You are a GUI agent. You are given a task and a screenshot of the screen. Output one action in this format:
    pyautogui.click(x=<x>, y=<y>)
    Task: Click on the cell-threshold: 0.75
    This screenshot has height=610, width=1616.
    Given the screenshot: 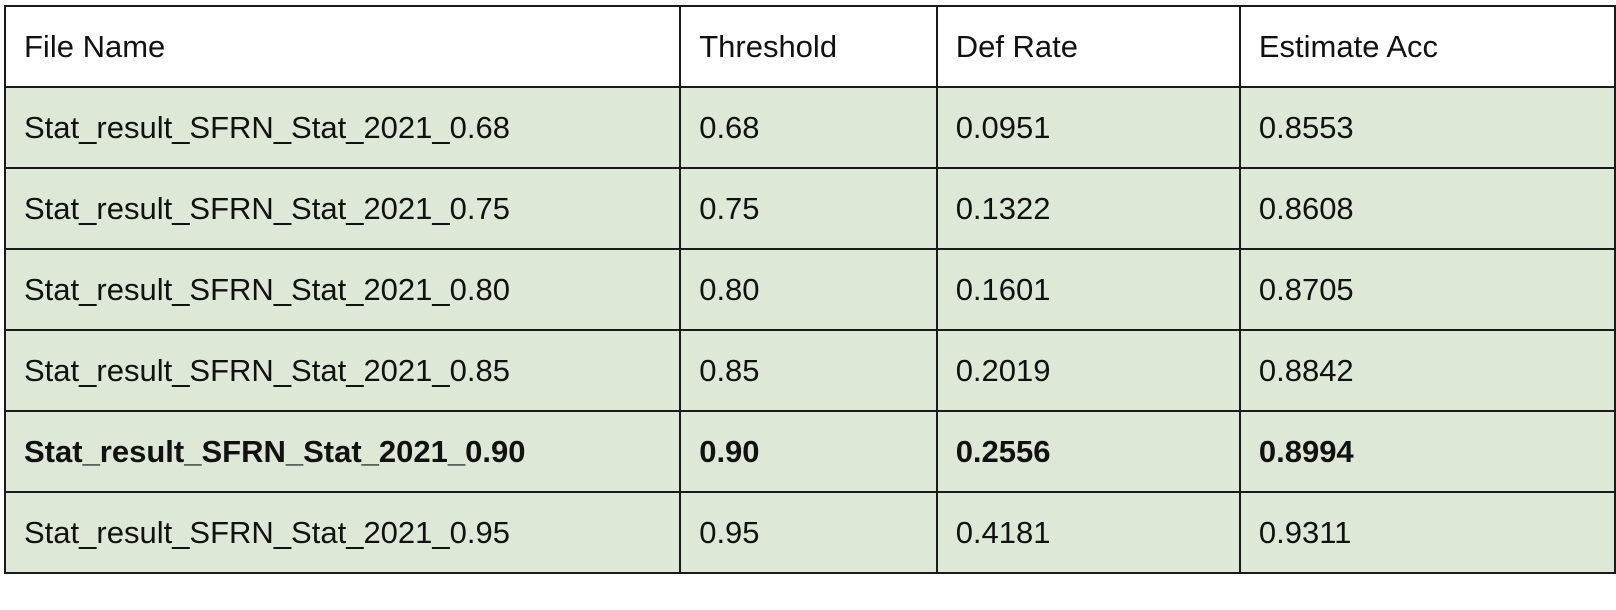 What is the action you would take?
    pyautogui.click(x=808, y=208)
    